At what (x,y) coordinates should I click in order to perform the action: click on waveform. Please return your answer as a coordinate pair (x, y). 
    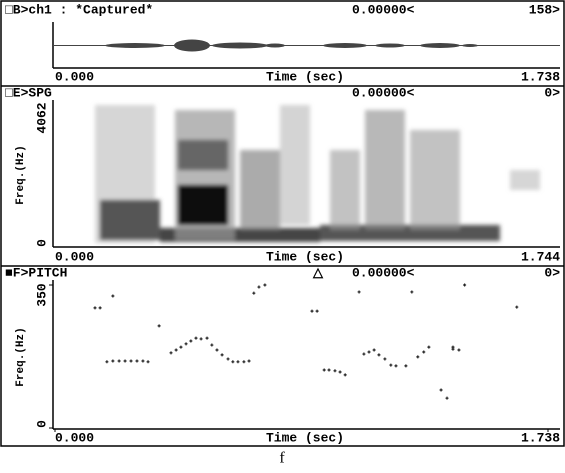
    Looking at the image, I should click on (306, 45).